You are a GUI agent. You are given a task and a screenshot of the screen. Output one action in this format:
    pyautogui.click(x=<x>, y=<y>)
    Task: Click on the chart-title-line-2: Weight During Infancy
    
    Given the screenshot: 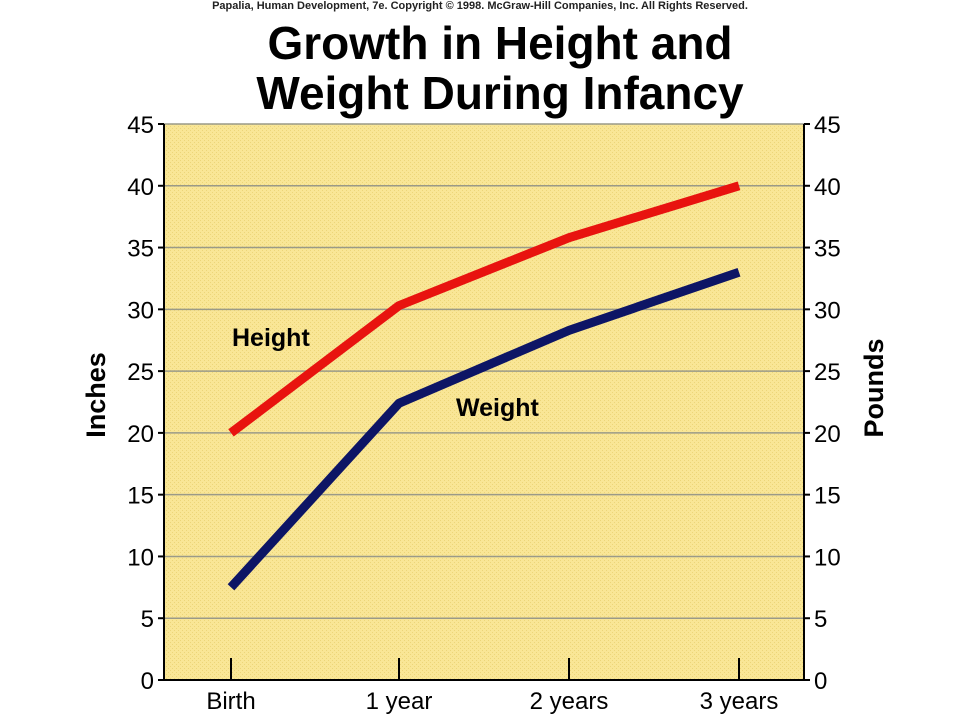 What is the action you would take?
    pyautogui.click(x=500, y=93)
    